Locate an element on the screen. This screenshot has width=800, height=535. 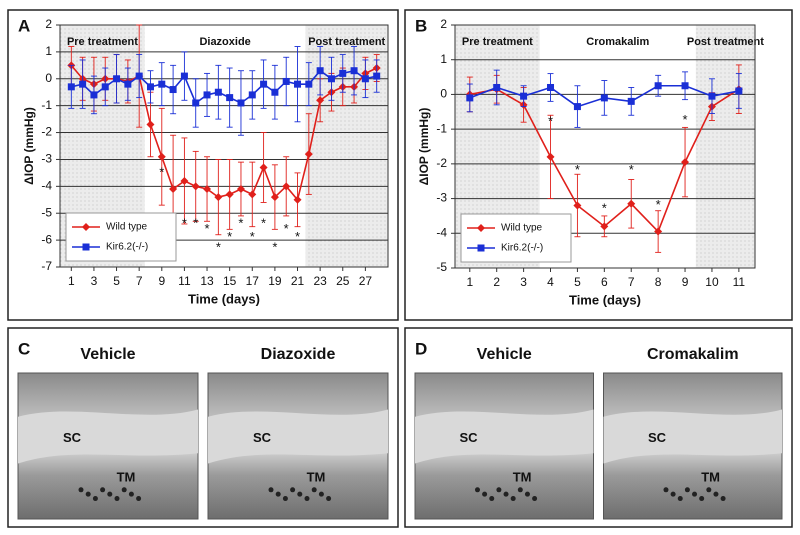
y-tick-label: -6 is located at coordinates (46, 239).